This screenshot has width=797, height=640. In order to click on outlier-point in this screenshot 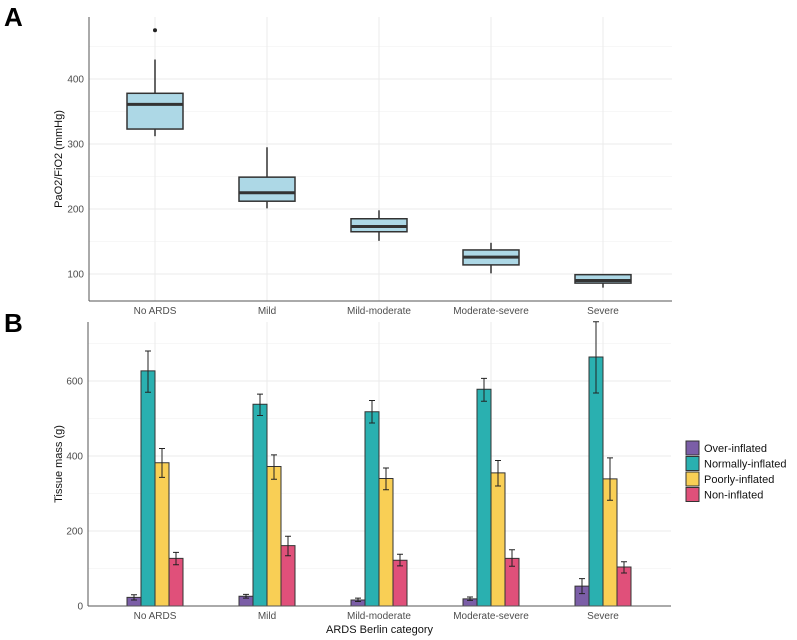, I will do `click(155, 30)`.